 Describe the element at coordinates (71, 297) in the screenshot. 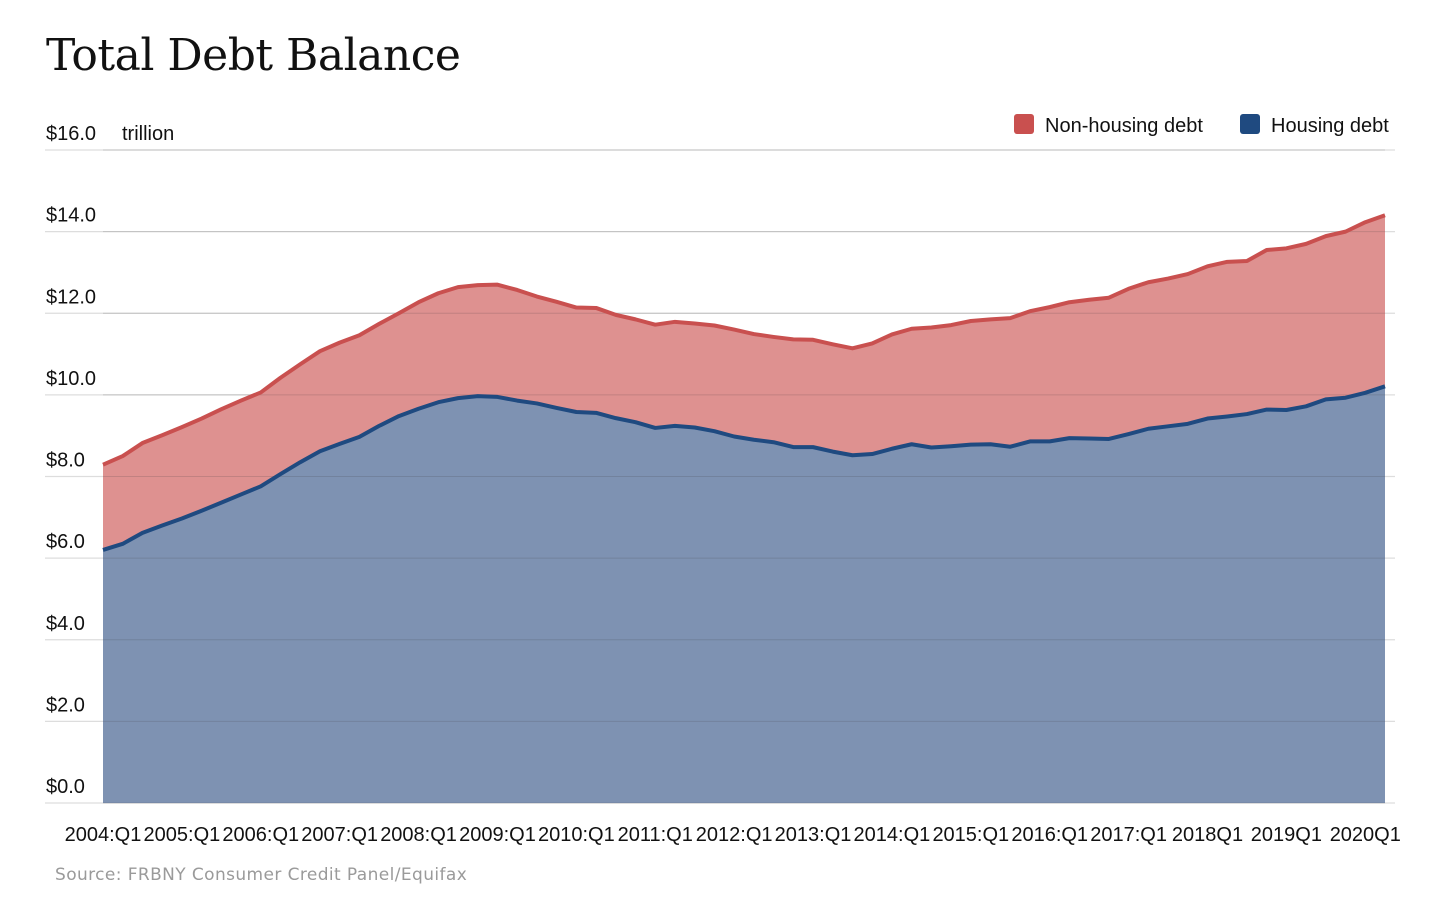

I see `y-tick-label: $12.0` at that location.